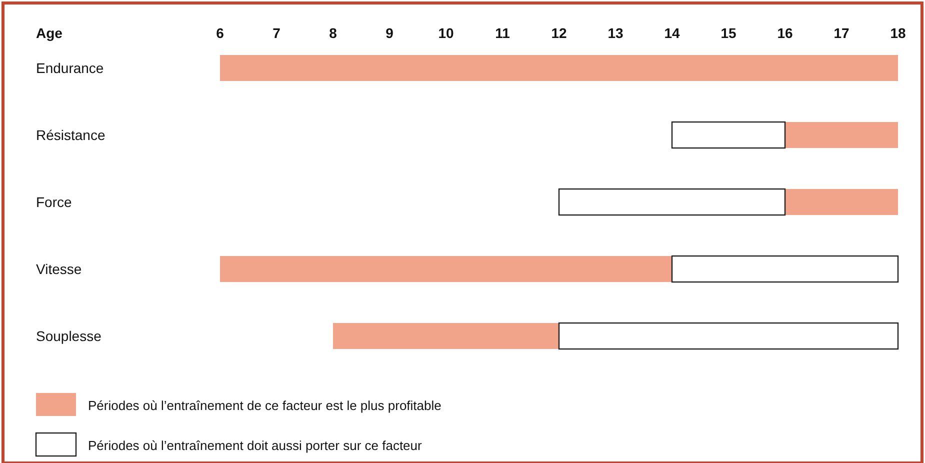 The image size is (925, 463). Describe the element at coordinates (70, 68) in the screenshot. I see `y-tick-label: Endurance` at that location.